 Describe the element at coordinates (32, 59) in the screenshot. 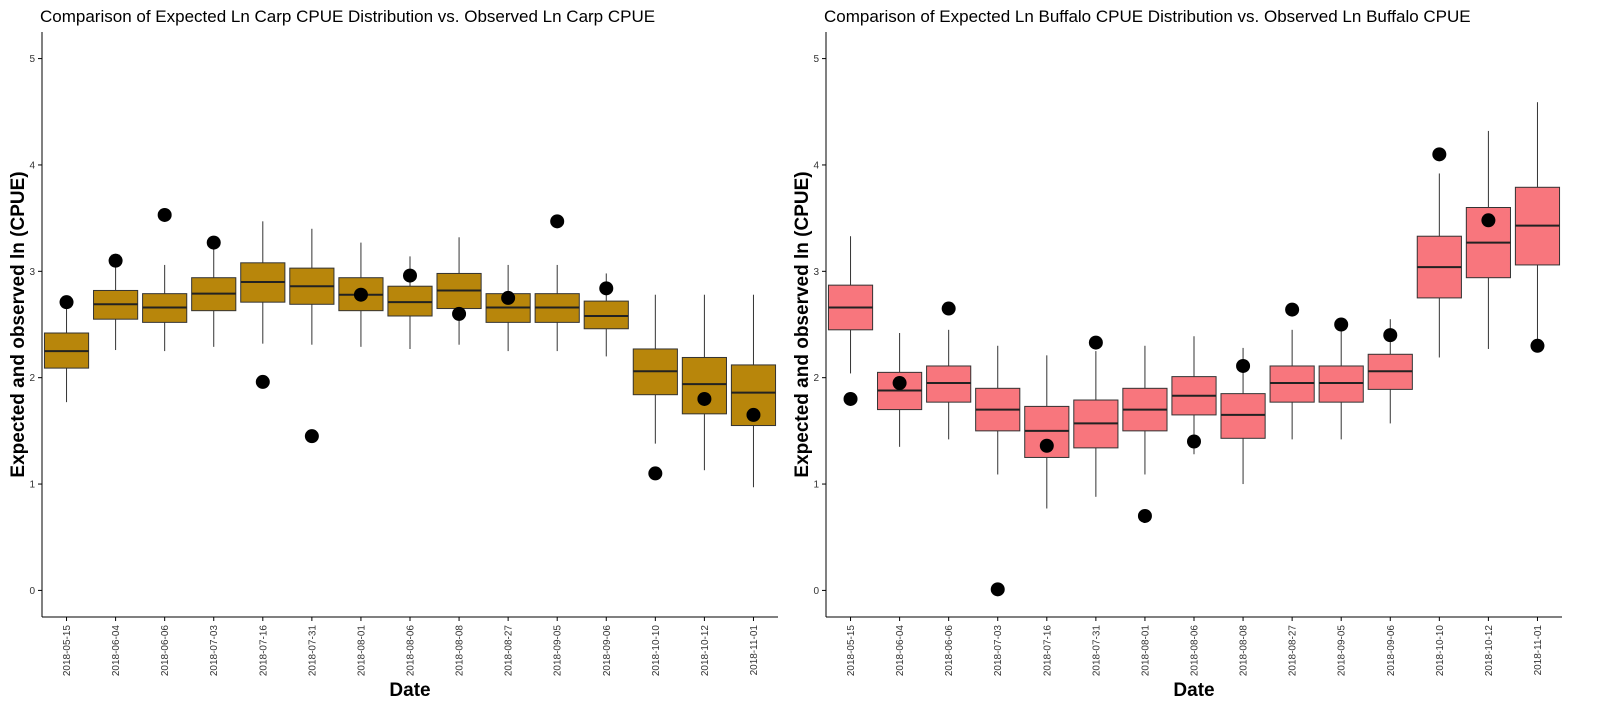

I see `y-tick-label: 5` at that location.